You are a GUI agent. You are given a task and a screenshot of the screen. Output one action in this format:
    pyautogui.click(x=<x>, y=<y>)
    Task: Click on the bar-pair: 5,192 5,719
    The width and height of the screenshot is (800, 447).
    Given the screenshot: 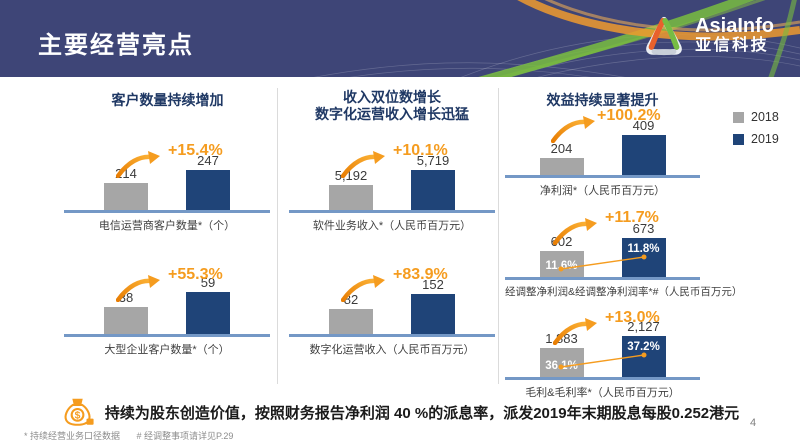 What is the action you would take?
    pyautogui.click(x=392, y=181)
    